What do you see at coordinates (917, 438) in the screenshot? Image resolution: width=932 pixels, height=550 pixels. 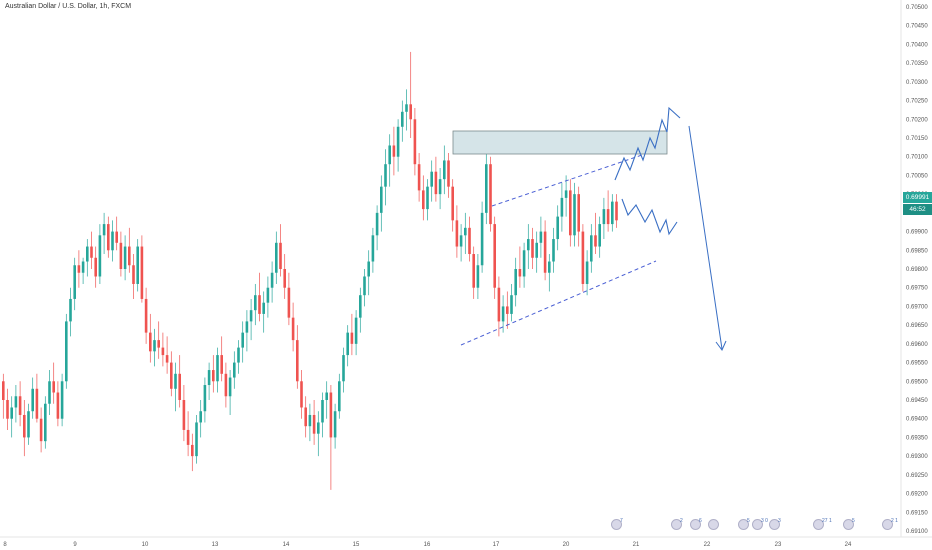 I see `y-tick-label: 0.69350` at bounding box center [917, 438].